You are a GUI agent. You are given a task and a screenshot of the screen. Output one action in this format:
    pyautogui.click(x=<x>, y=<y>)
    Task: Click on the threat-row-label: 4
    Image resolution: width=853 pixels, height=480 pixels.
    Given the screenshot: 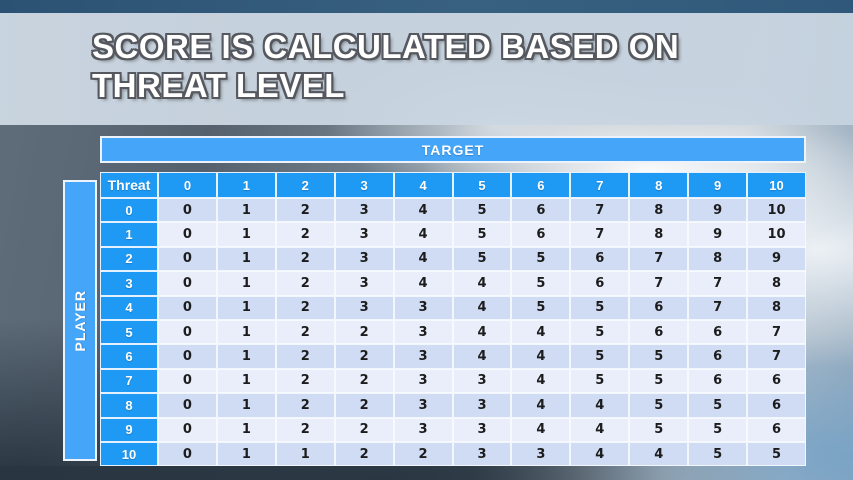 What is the action you would take?
    pyautogui.click(x=129, y=307)
    